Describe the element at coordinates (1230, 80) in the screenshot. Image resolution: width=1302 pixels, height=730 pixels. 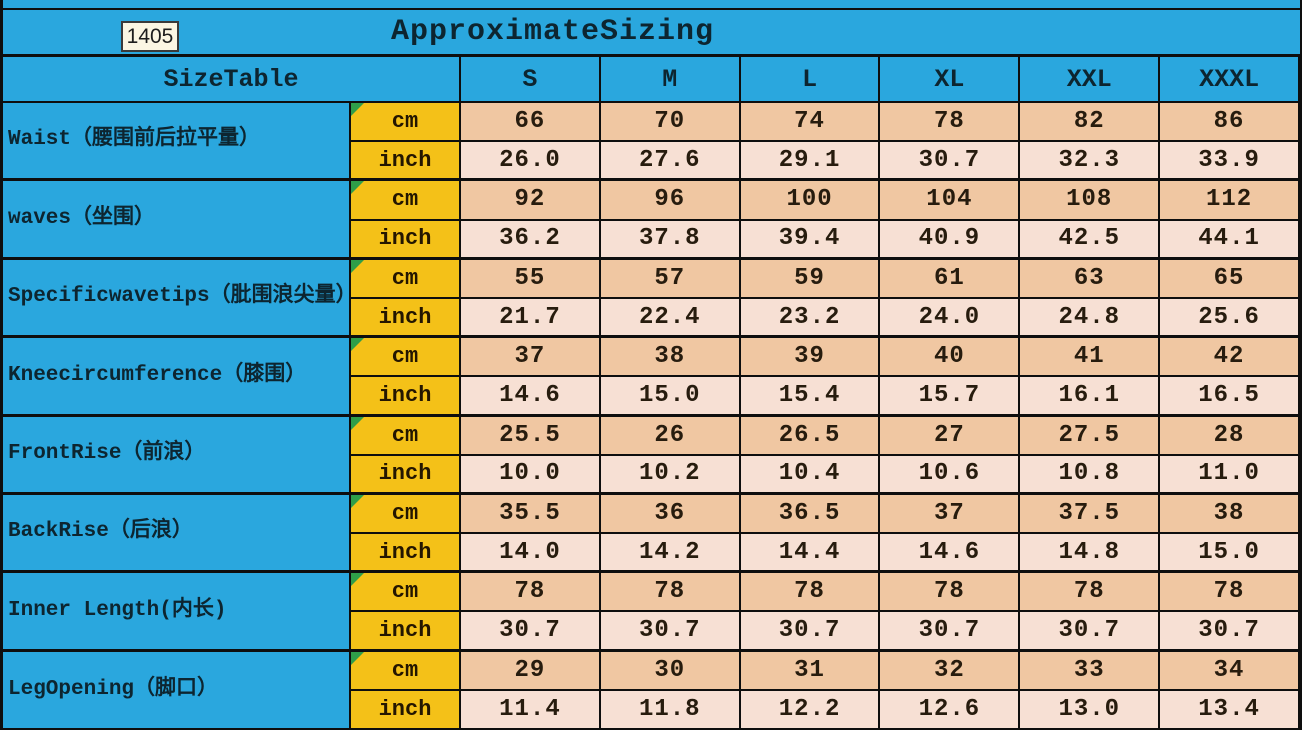
I see `column-header-xxxl: XXXL` at that location.